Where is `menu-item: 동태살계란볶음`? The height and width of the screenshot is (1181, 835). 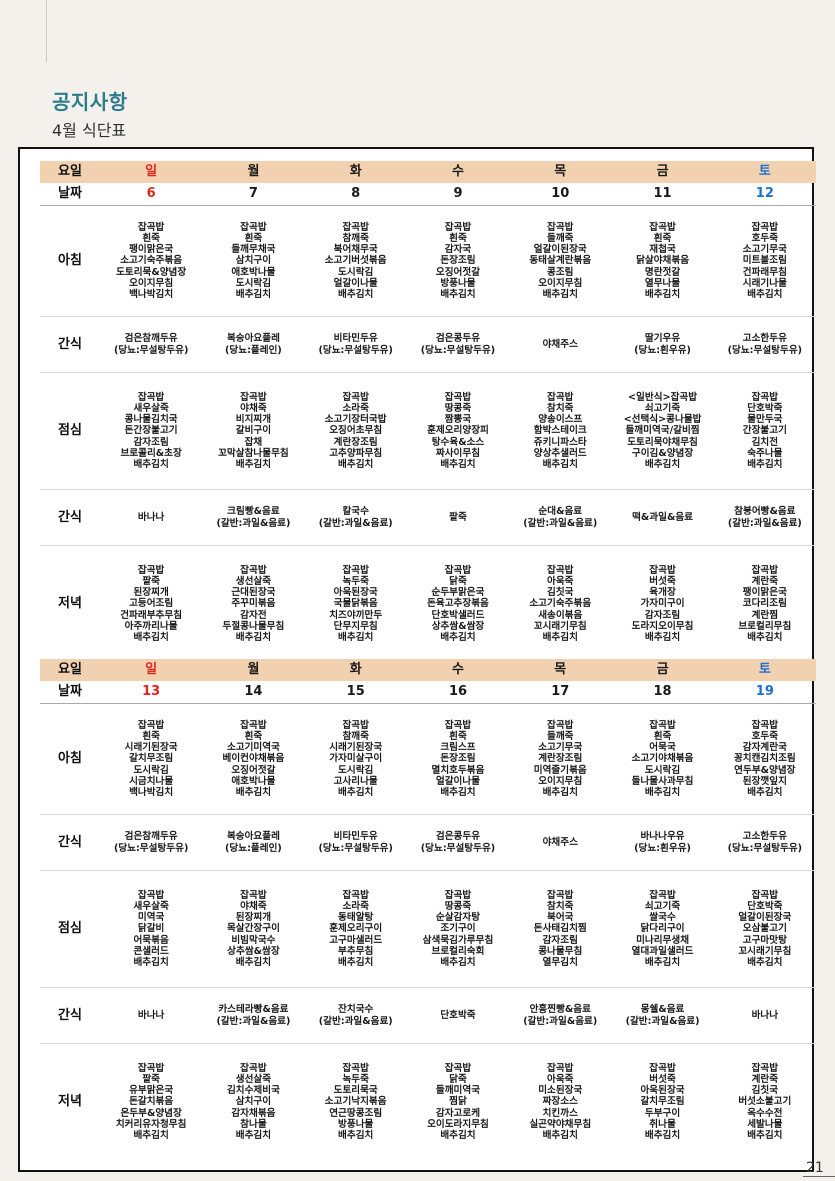
menu-item: 동태살계란볶음 is located at coordinates (560, 261).